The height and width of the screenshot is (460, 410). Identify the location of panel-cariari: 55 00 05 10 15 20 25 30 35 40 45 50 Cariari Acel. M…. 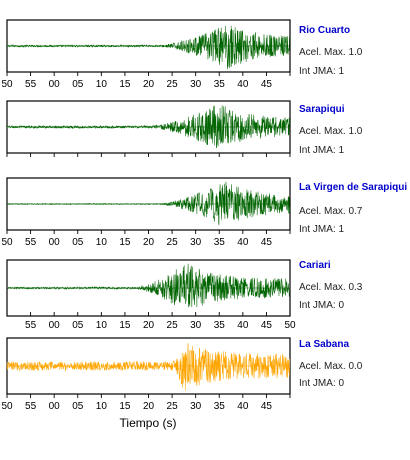
(184, 295).